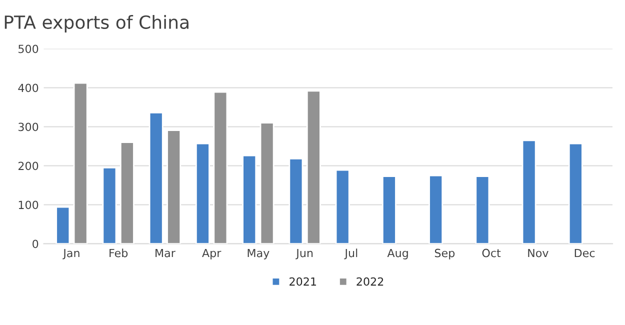 The image size is (625, 325). What do you see at coordinates (28, 205) in the screenshot?
I see `y-tick-label: 100` at bounding box center [28, 205].